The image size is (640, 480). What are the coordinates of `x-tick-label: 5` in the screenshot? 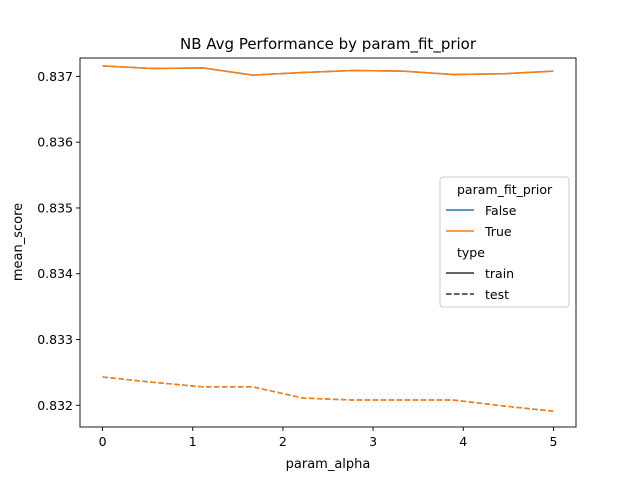 It's located at (553, 441).